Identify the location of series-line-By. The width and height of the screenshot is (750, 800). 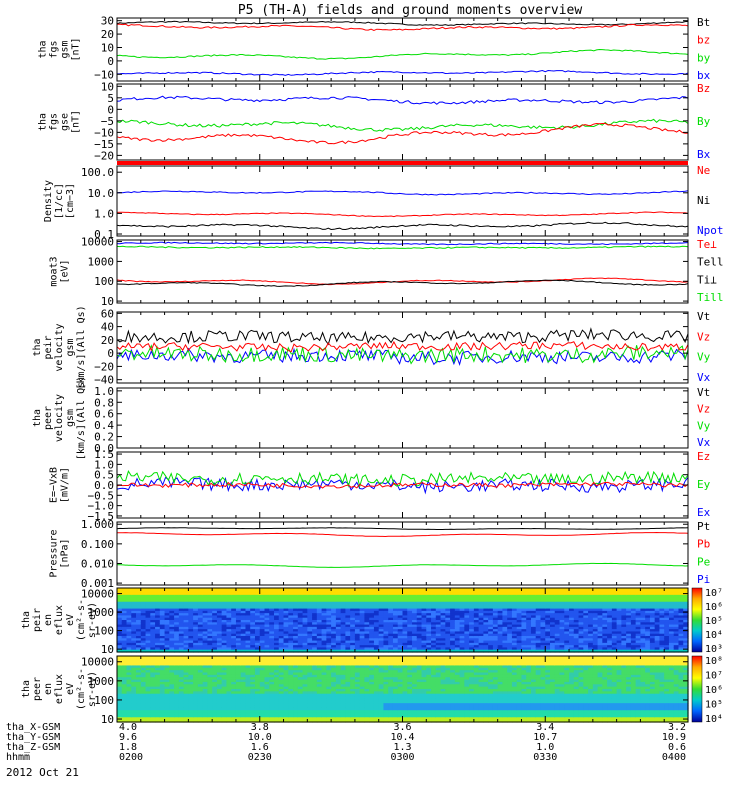
(402, 125).